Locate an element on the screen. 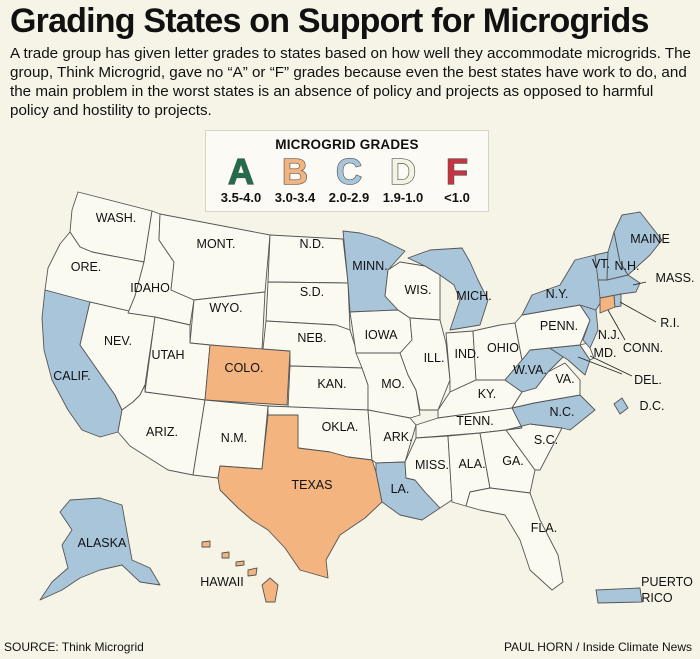 The image size is (700, 659). state-label-fla: FLA. is located at coordinates (544, 528).